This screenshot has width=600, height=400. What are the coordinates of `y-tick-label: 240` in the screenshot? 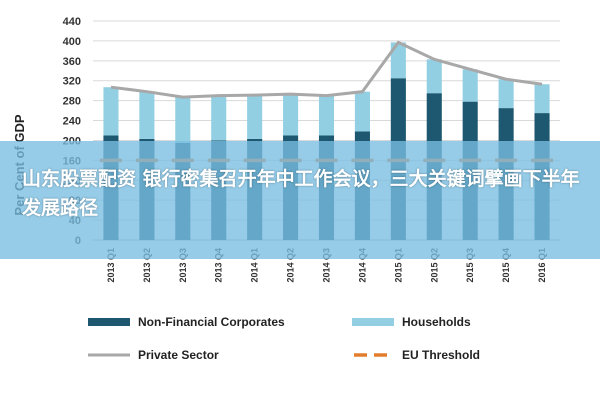 It's located at (72, 122).